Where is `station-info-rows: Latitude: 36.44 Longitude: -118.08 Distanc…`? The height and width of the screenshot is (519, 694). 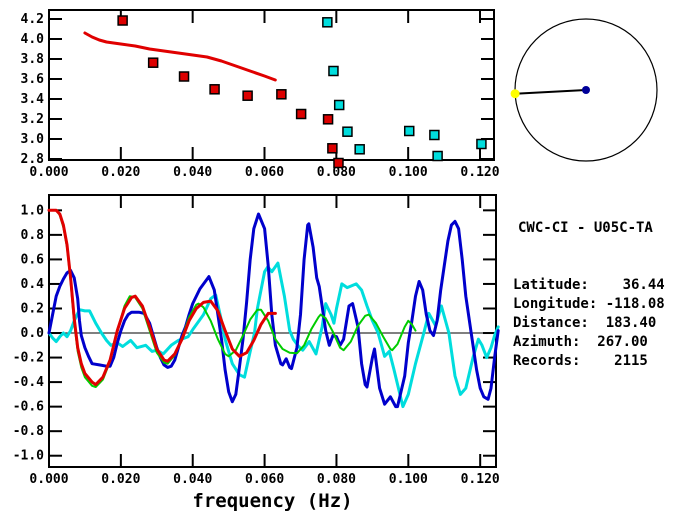 station-info-rows: Latitude: 36.44 Longitude: -118.08 Distanc… is located at coordinates (589, 323).